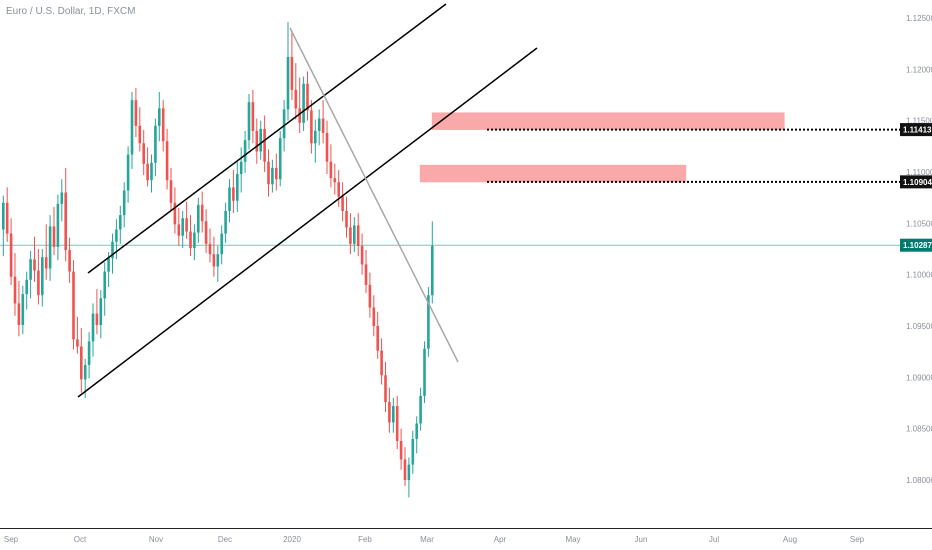  Describe the element at coordinates (919, 223) in the screenshot. I see `y-tick-label: 1.10500` at that location.